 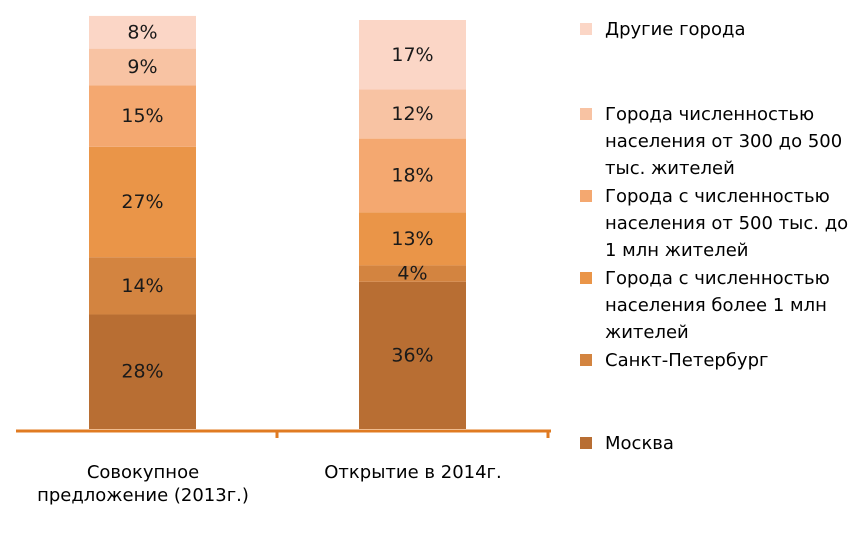 I want to click on category-label: Открытие в 2014г., so click(x=412, y=472).